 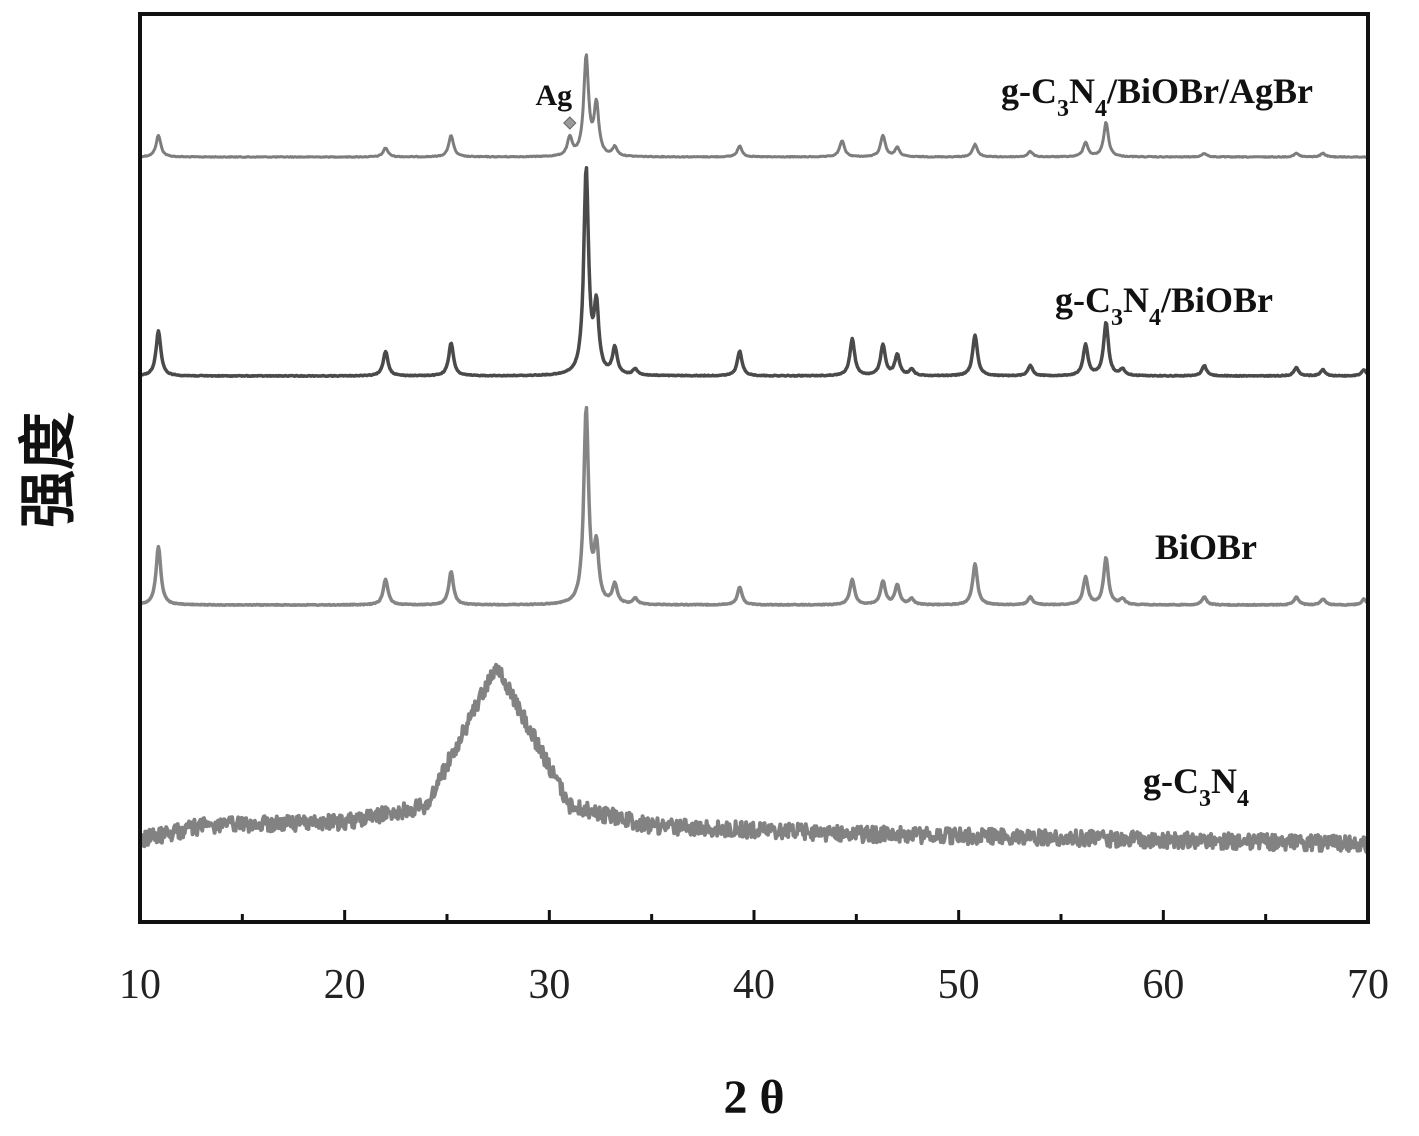 I want to click on annotations: Ag, so click(x=555, y=104).